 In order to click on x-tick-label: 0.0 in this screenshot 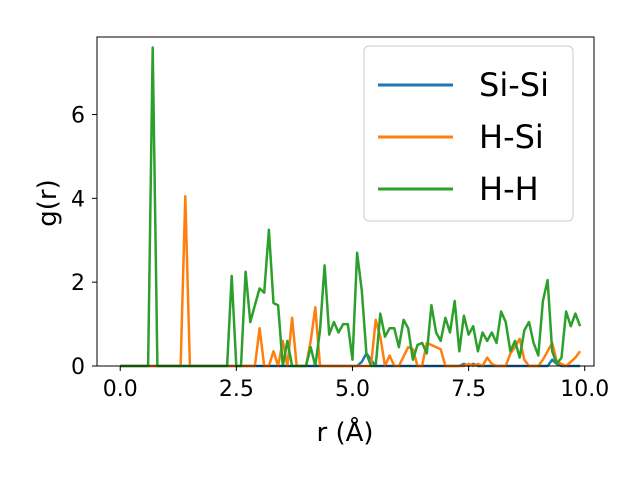, I will do `click(120, 389)`.